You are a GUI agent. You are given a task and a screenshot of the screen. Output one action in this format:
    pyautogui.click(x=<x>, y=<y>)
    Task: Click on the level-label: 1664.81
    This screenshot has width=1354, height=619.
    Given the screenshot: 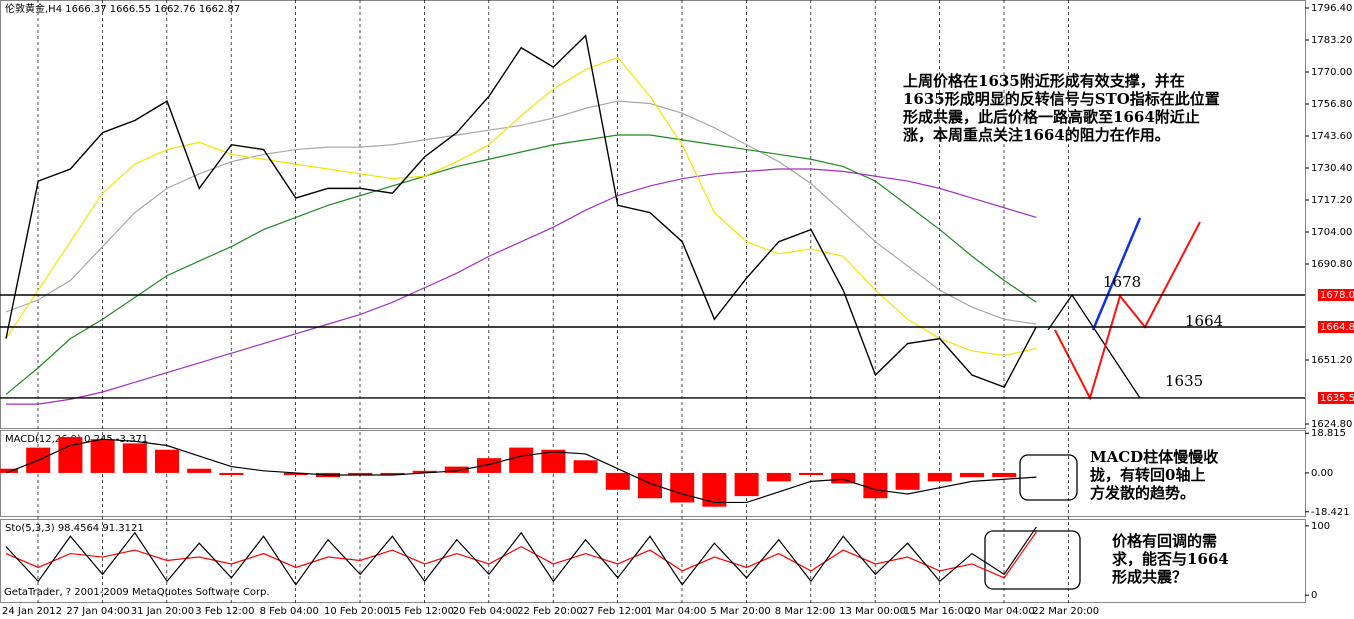 What is the action you would take?
    pyautogui.click(x=1336, y=327)
    